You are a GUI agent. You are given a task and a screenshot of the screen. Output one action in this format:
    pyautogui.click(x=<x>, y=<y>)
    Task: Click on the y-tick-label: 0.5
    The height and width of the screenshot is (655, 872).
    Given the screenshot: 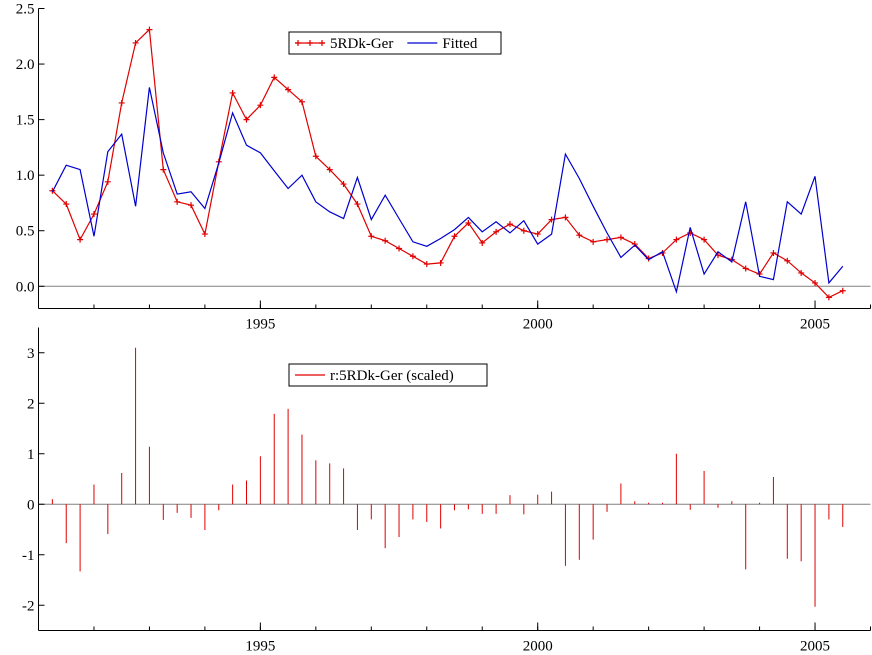 What is the action you would take?
    pyautogui.click(x=25, y=232)
    